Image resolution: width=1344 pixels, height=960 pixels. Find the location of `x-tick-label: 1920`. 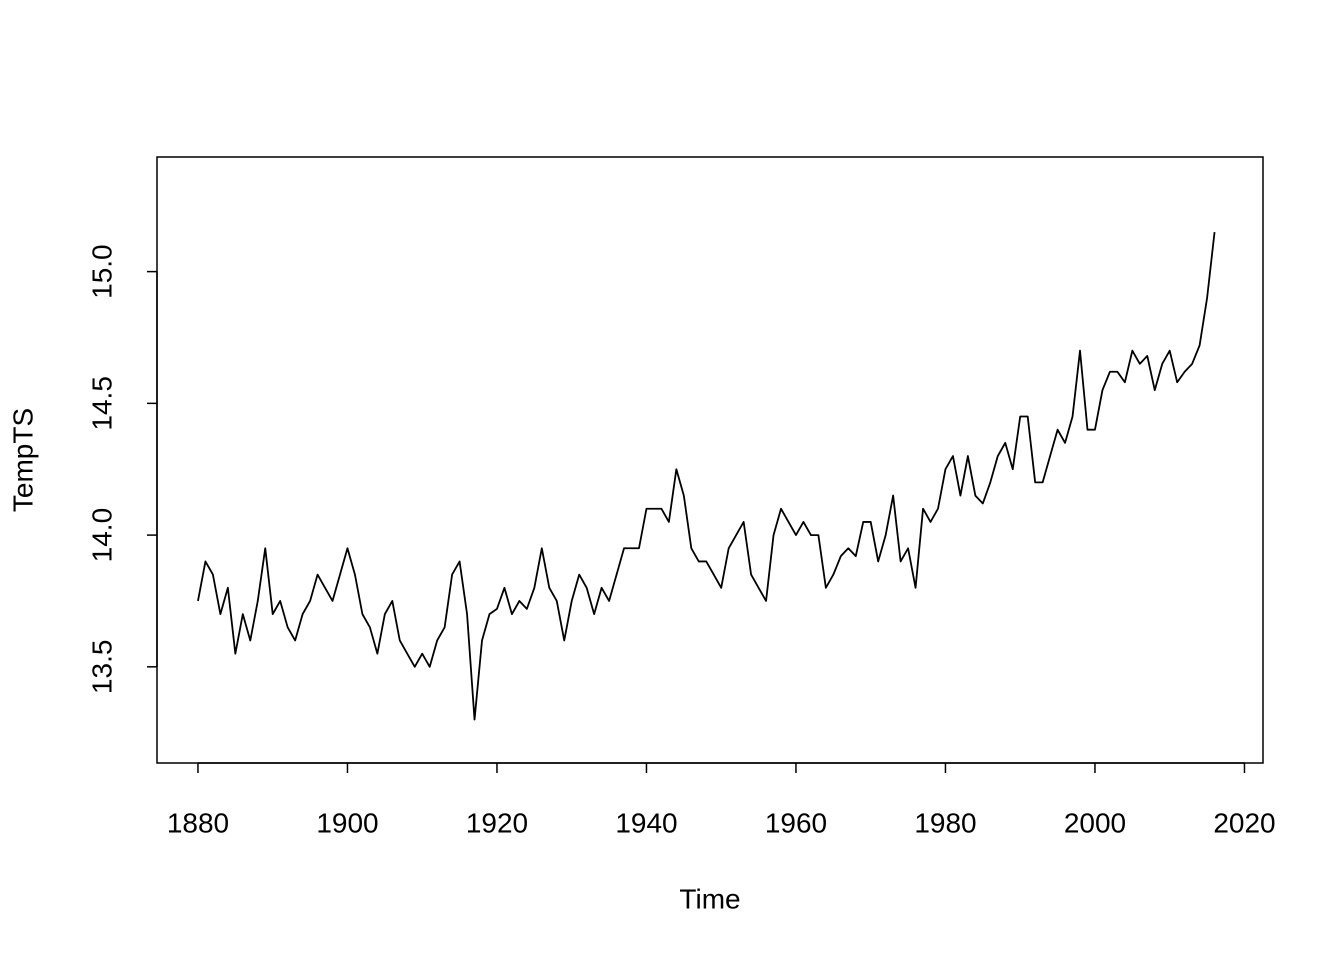

x-tick-label: 1920 is located at coordinates (497, 822).